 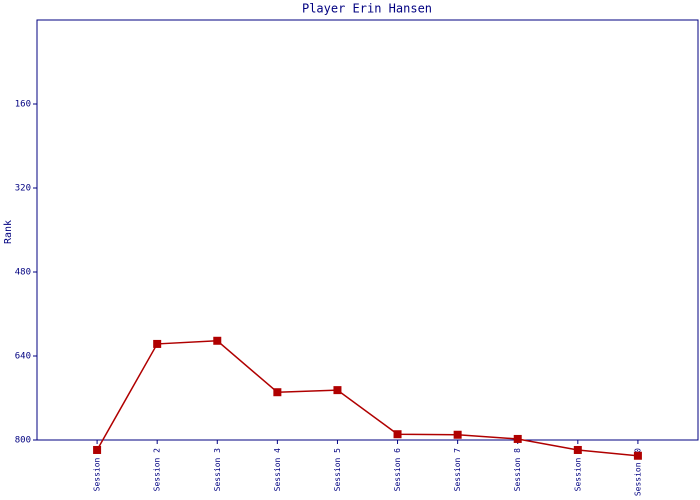 I want to click on x-tick-label: Session 9, so click(x=577, y=470).